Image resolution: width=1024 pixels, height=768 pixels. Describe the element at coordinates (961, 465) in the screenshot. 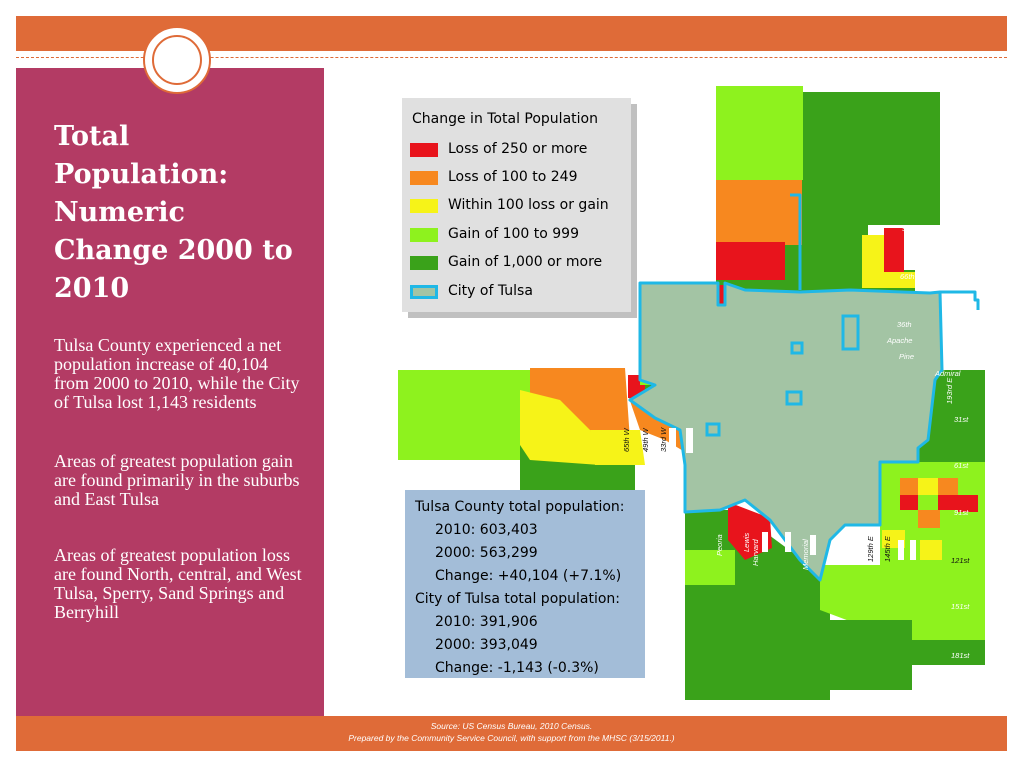

I see `street-label-61st: 61st` at that location.